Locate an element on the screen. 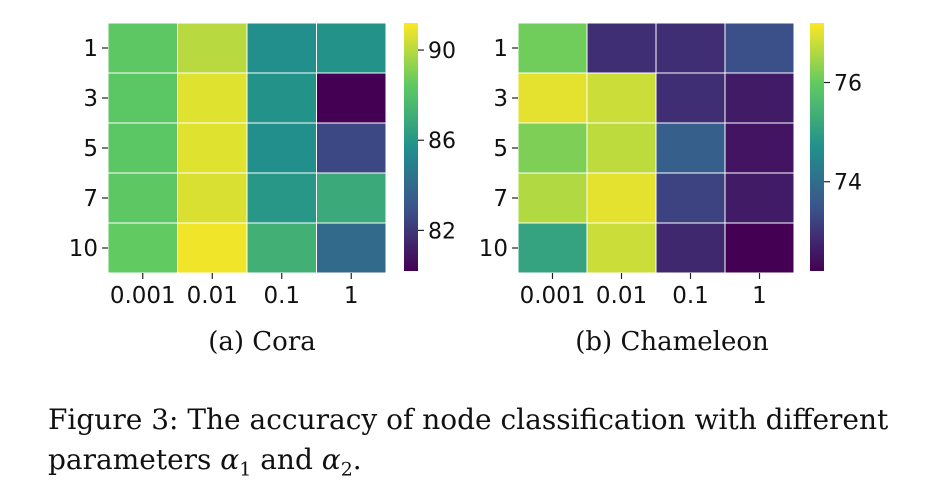 The height and width of the screenshot is (502, 940). alpha-1-symbol: α is located at coordinates (230, 459).